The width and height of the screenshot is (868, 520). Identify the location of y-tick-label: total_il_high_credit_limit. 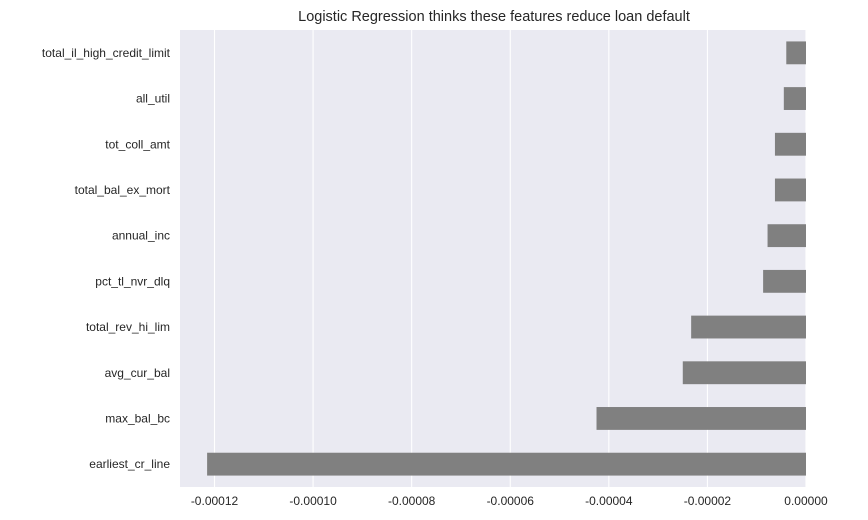
(106, 53).